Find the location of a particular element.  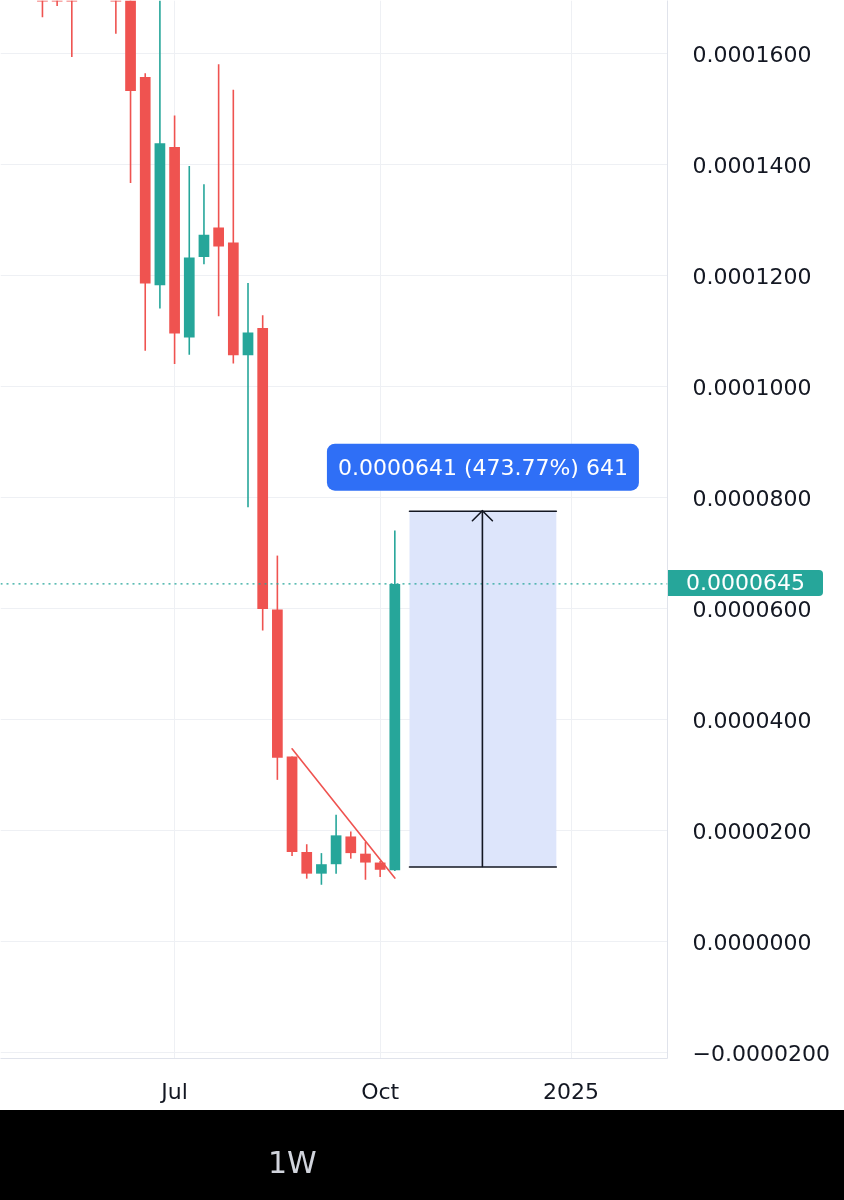

x-tick-label: Oct is located at coordinates (380, 1091).